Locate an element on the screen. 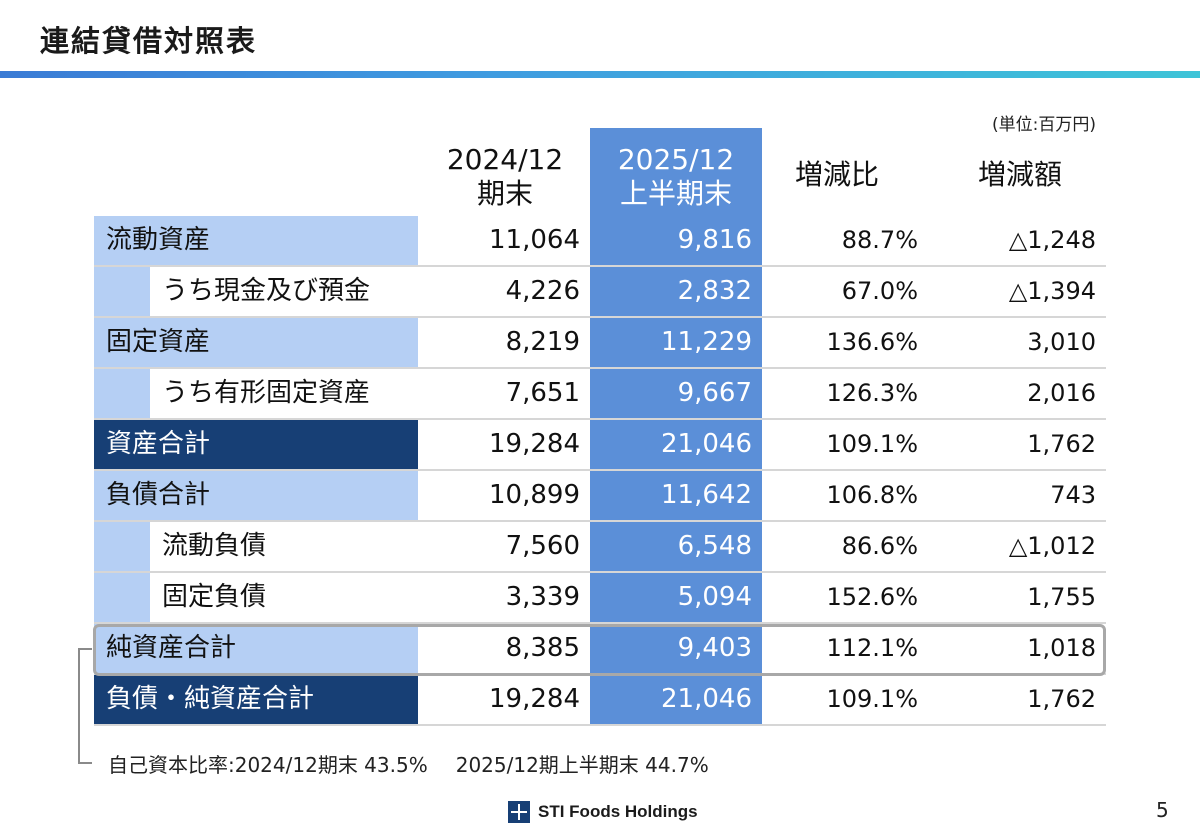 Image resolution: width=1200 pixels, height=831 pixels. row-label: 流動負債 is located at coordinates (214, 546).